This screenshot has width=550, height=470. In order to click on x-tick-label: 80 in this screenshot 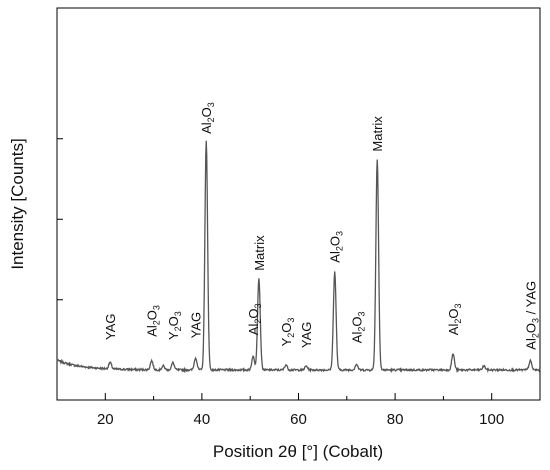, I will do `click(395, 419)`.